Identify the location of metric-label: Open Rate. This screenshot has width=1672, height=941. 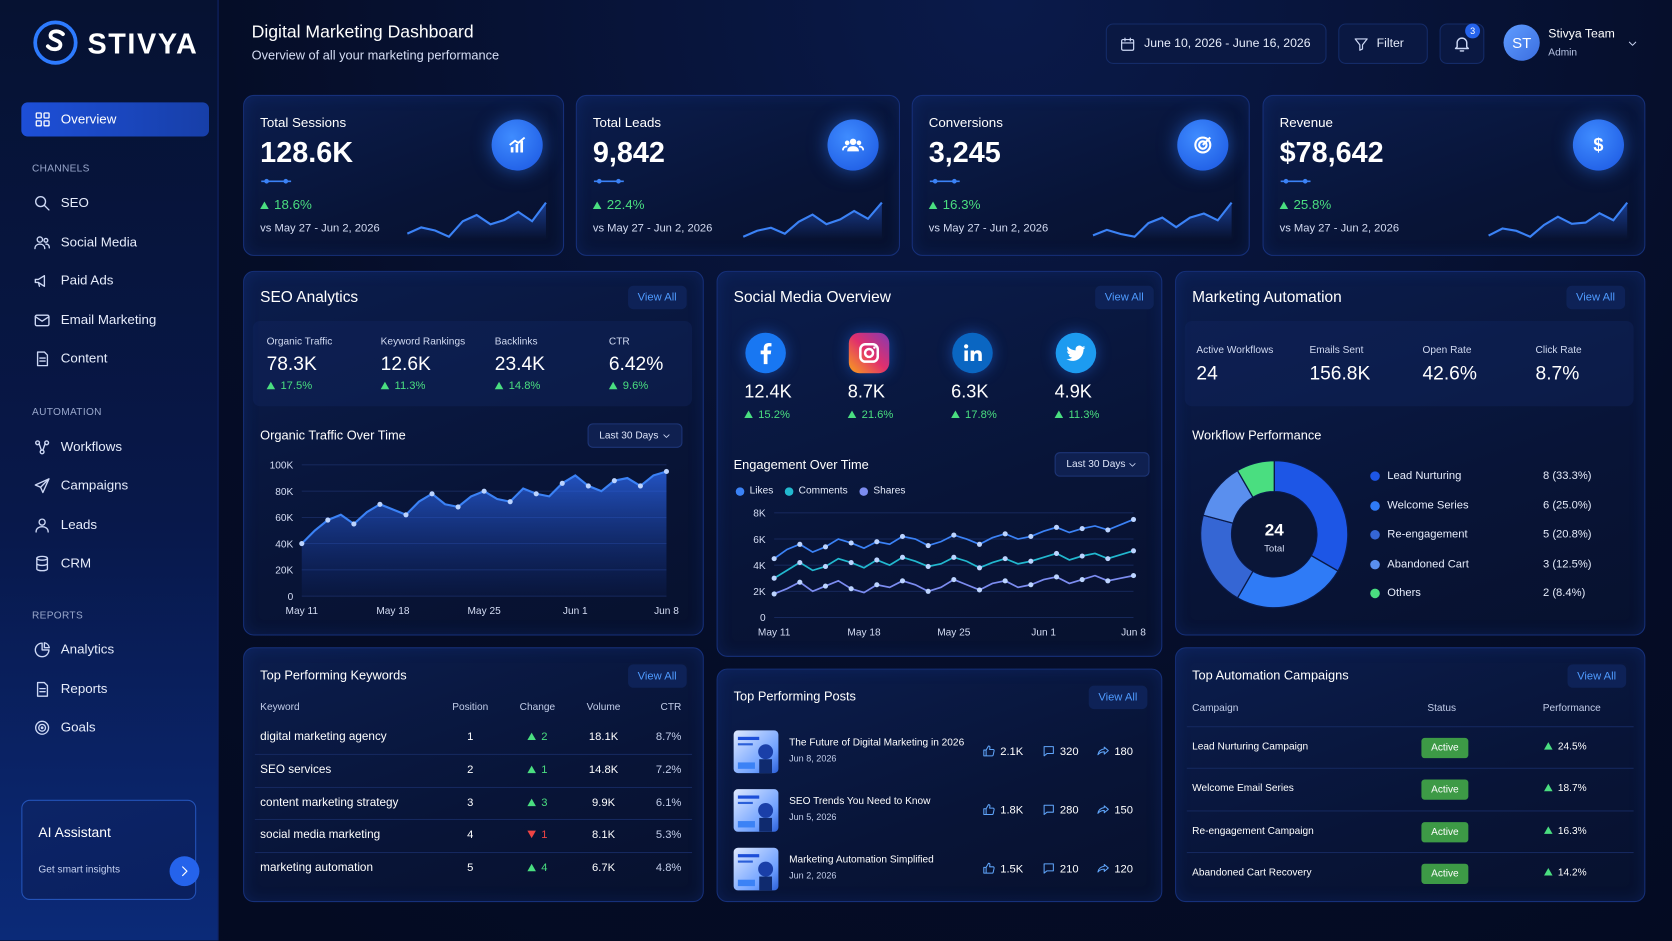
(1447, 350).